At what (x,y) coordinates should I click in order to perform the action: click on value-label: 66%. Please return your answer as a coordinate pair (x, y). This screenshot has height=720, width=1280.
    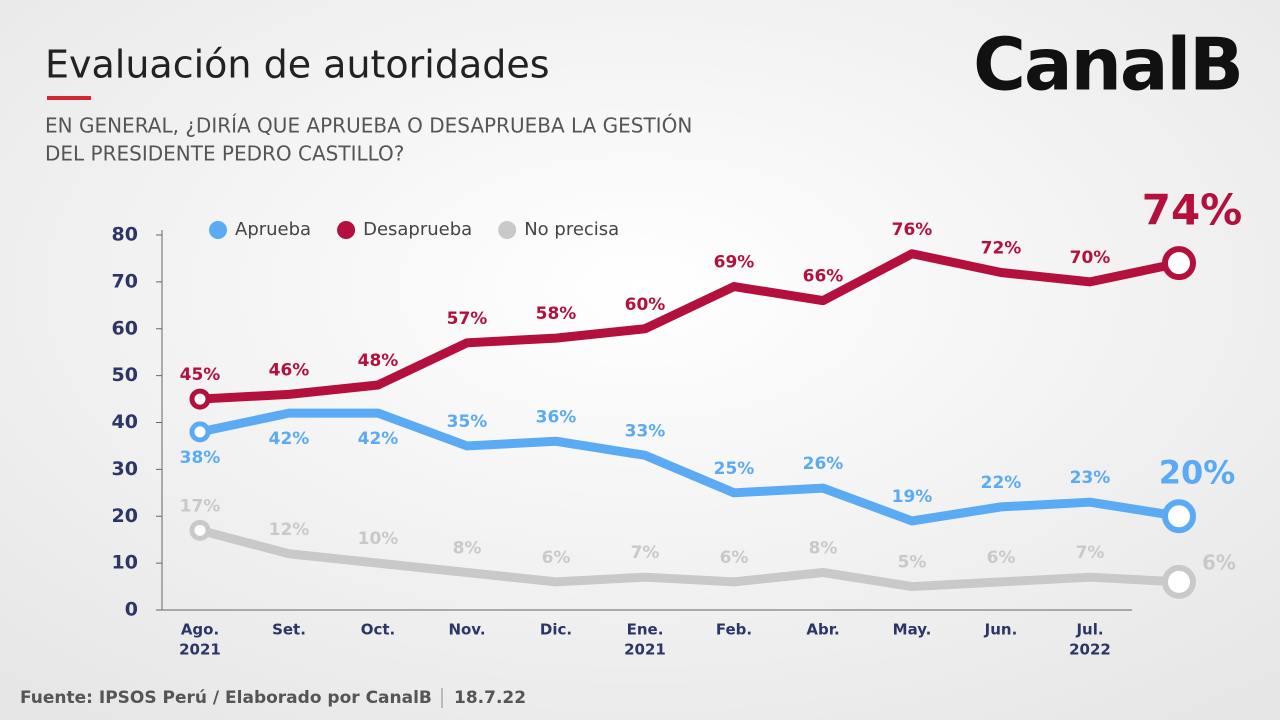
    Looking at the image, I should click on (823, 277).